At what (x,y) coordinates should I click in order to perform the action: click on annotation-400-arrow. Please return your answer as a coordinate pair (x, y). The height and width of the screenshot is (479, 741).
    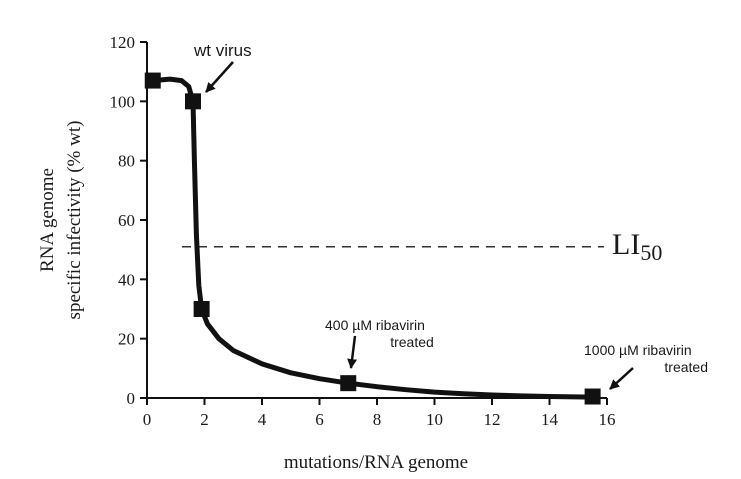
    Looking at the image, I should click on (352, 352).